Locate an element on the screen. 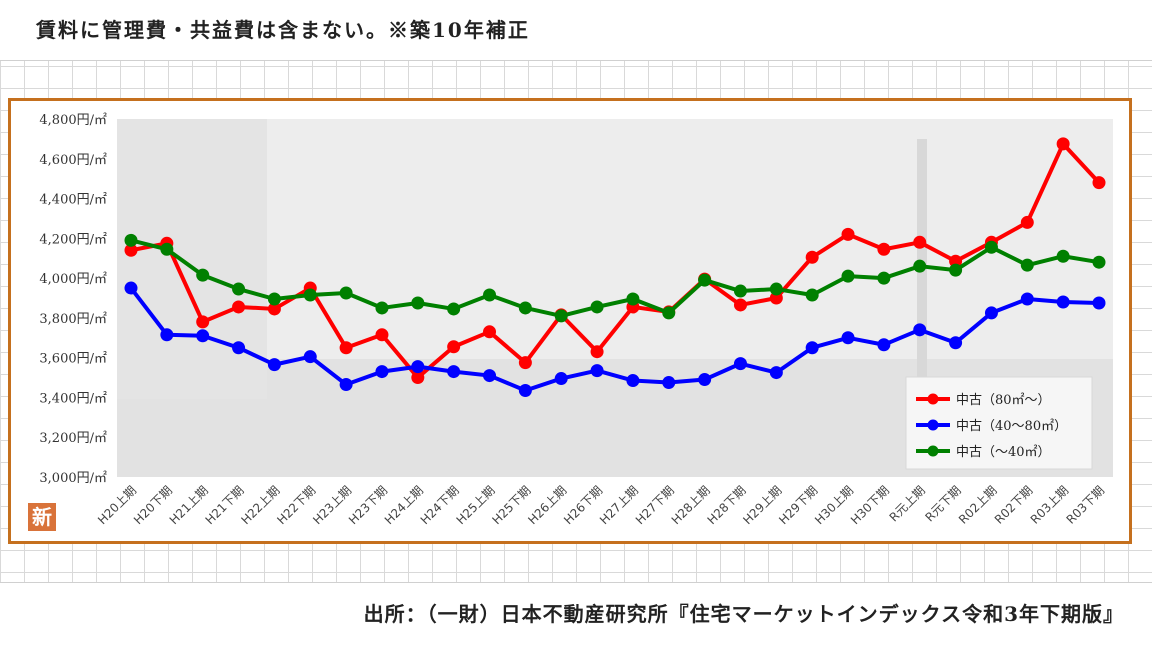 This screenshot has height=649, width=1152. x-tick-label: H23下期 is located at coordinates (368, 505).